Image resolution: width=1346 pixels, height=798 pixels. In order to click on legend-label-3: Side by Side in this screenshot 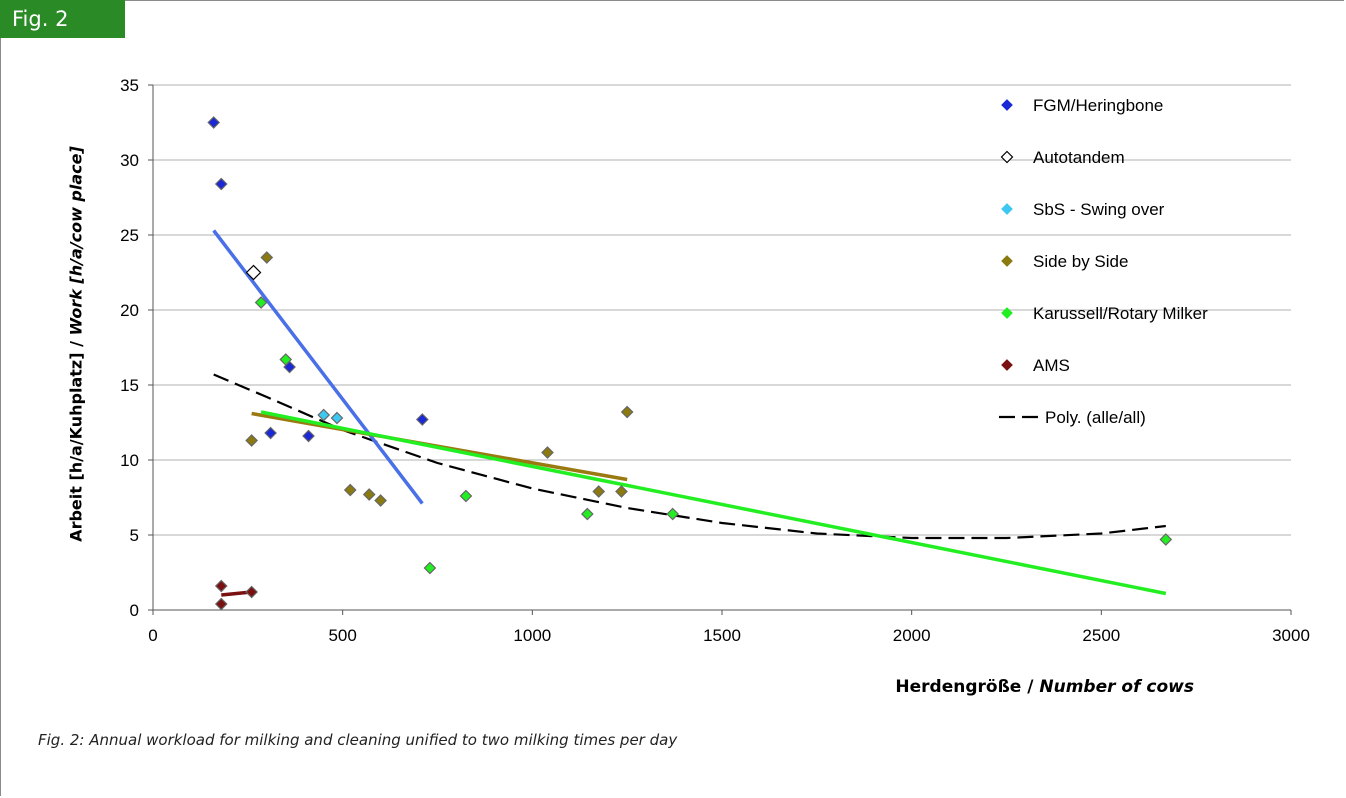, I will do `click(1080, 261)`.